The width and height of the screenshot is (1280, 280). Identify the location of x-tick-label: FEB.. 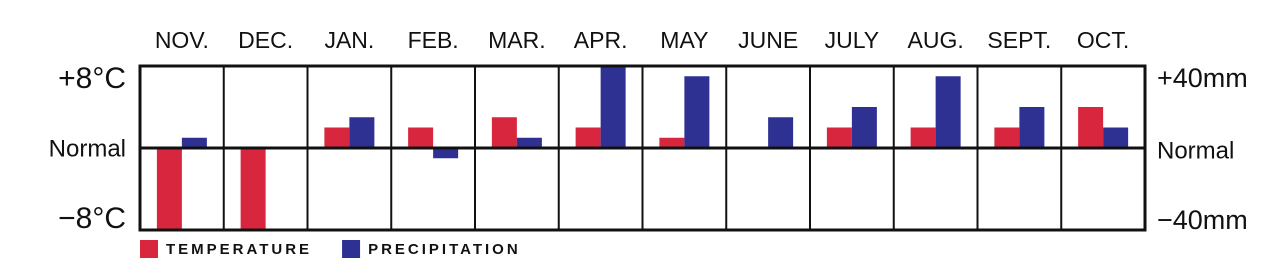
(433, 40).